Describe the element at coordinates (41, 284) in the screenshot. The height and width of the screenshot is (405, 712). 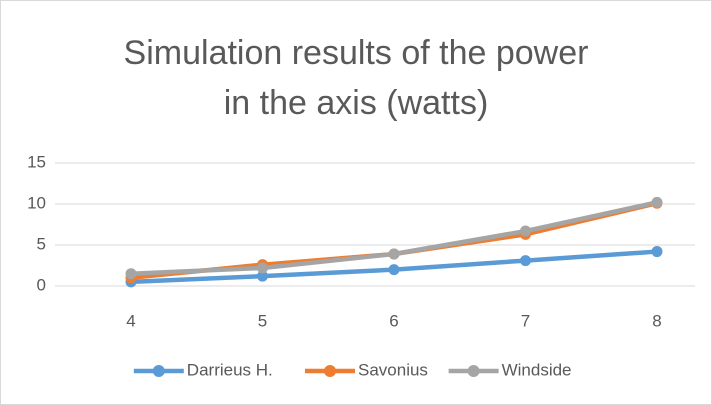
I see `y-tick-label: 0` at that location.